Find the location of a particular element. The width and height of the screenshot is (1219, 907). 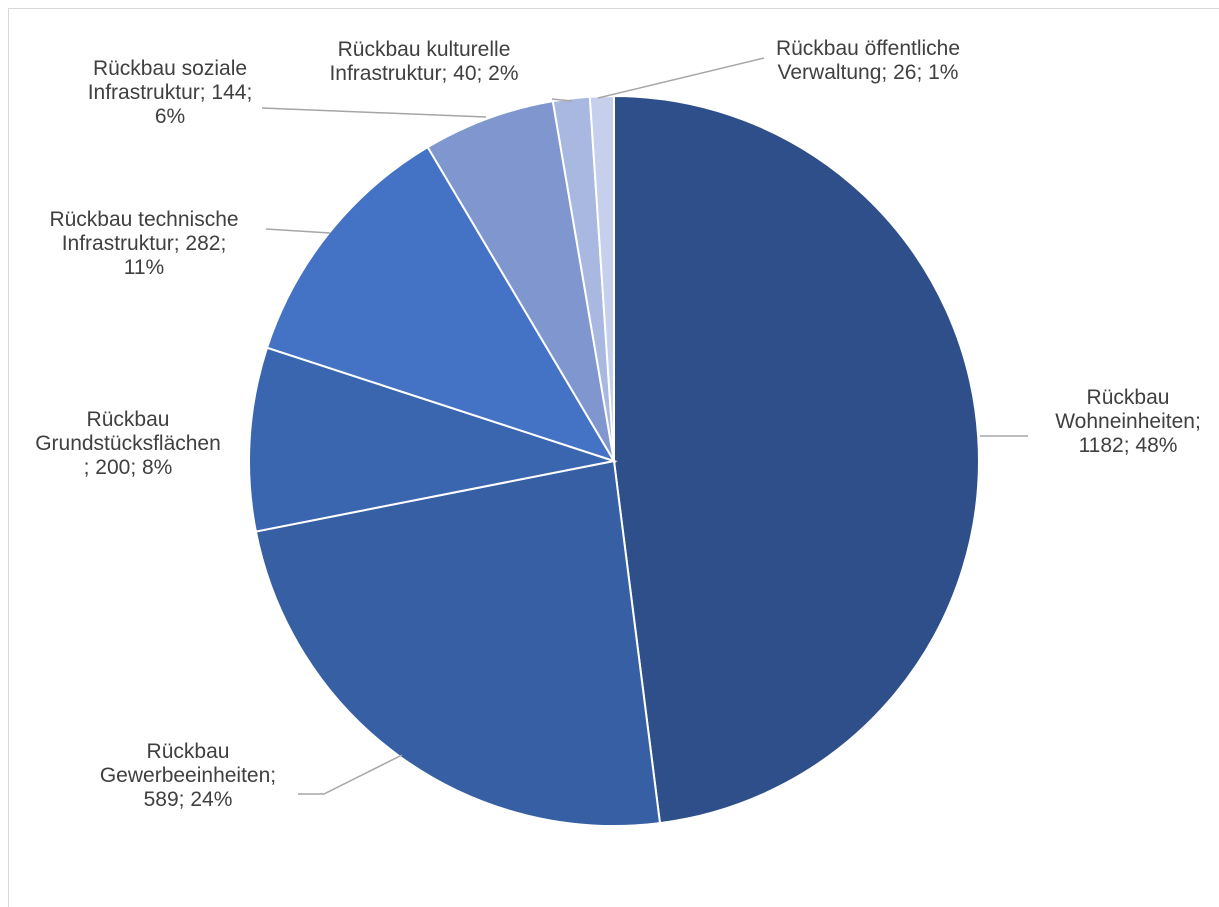

data-label-rueckbau-soziale-infrastruktur: Rückbau soziale Infrastruktur; 144; 6% is located at coordinates (170, 92).